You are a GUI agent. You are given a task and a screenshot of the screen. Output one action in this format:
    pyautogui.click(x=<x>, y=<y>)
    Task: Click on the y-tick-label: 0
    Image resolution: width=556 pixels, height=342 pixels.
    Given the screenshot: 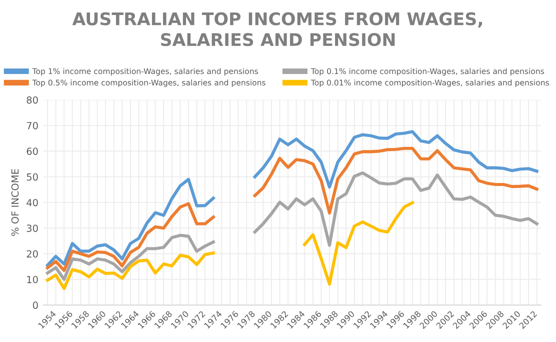 What is the action you would take?
    pyautogui.click(x=35, y=305)
    